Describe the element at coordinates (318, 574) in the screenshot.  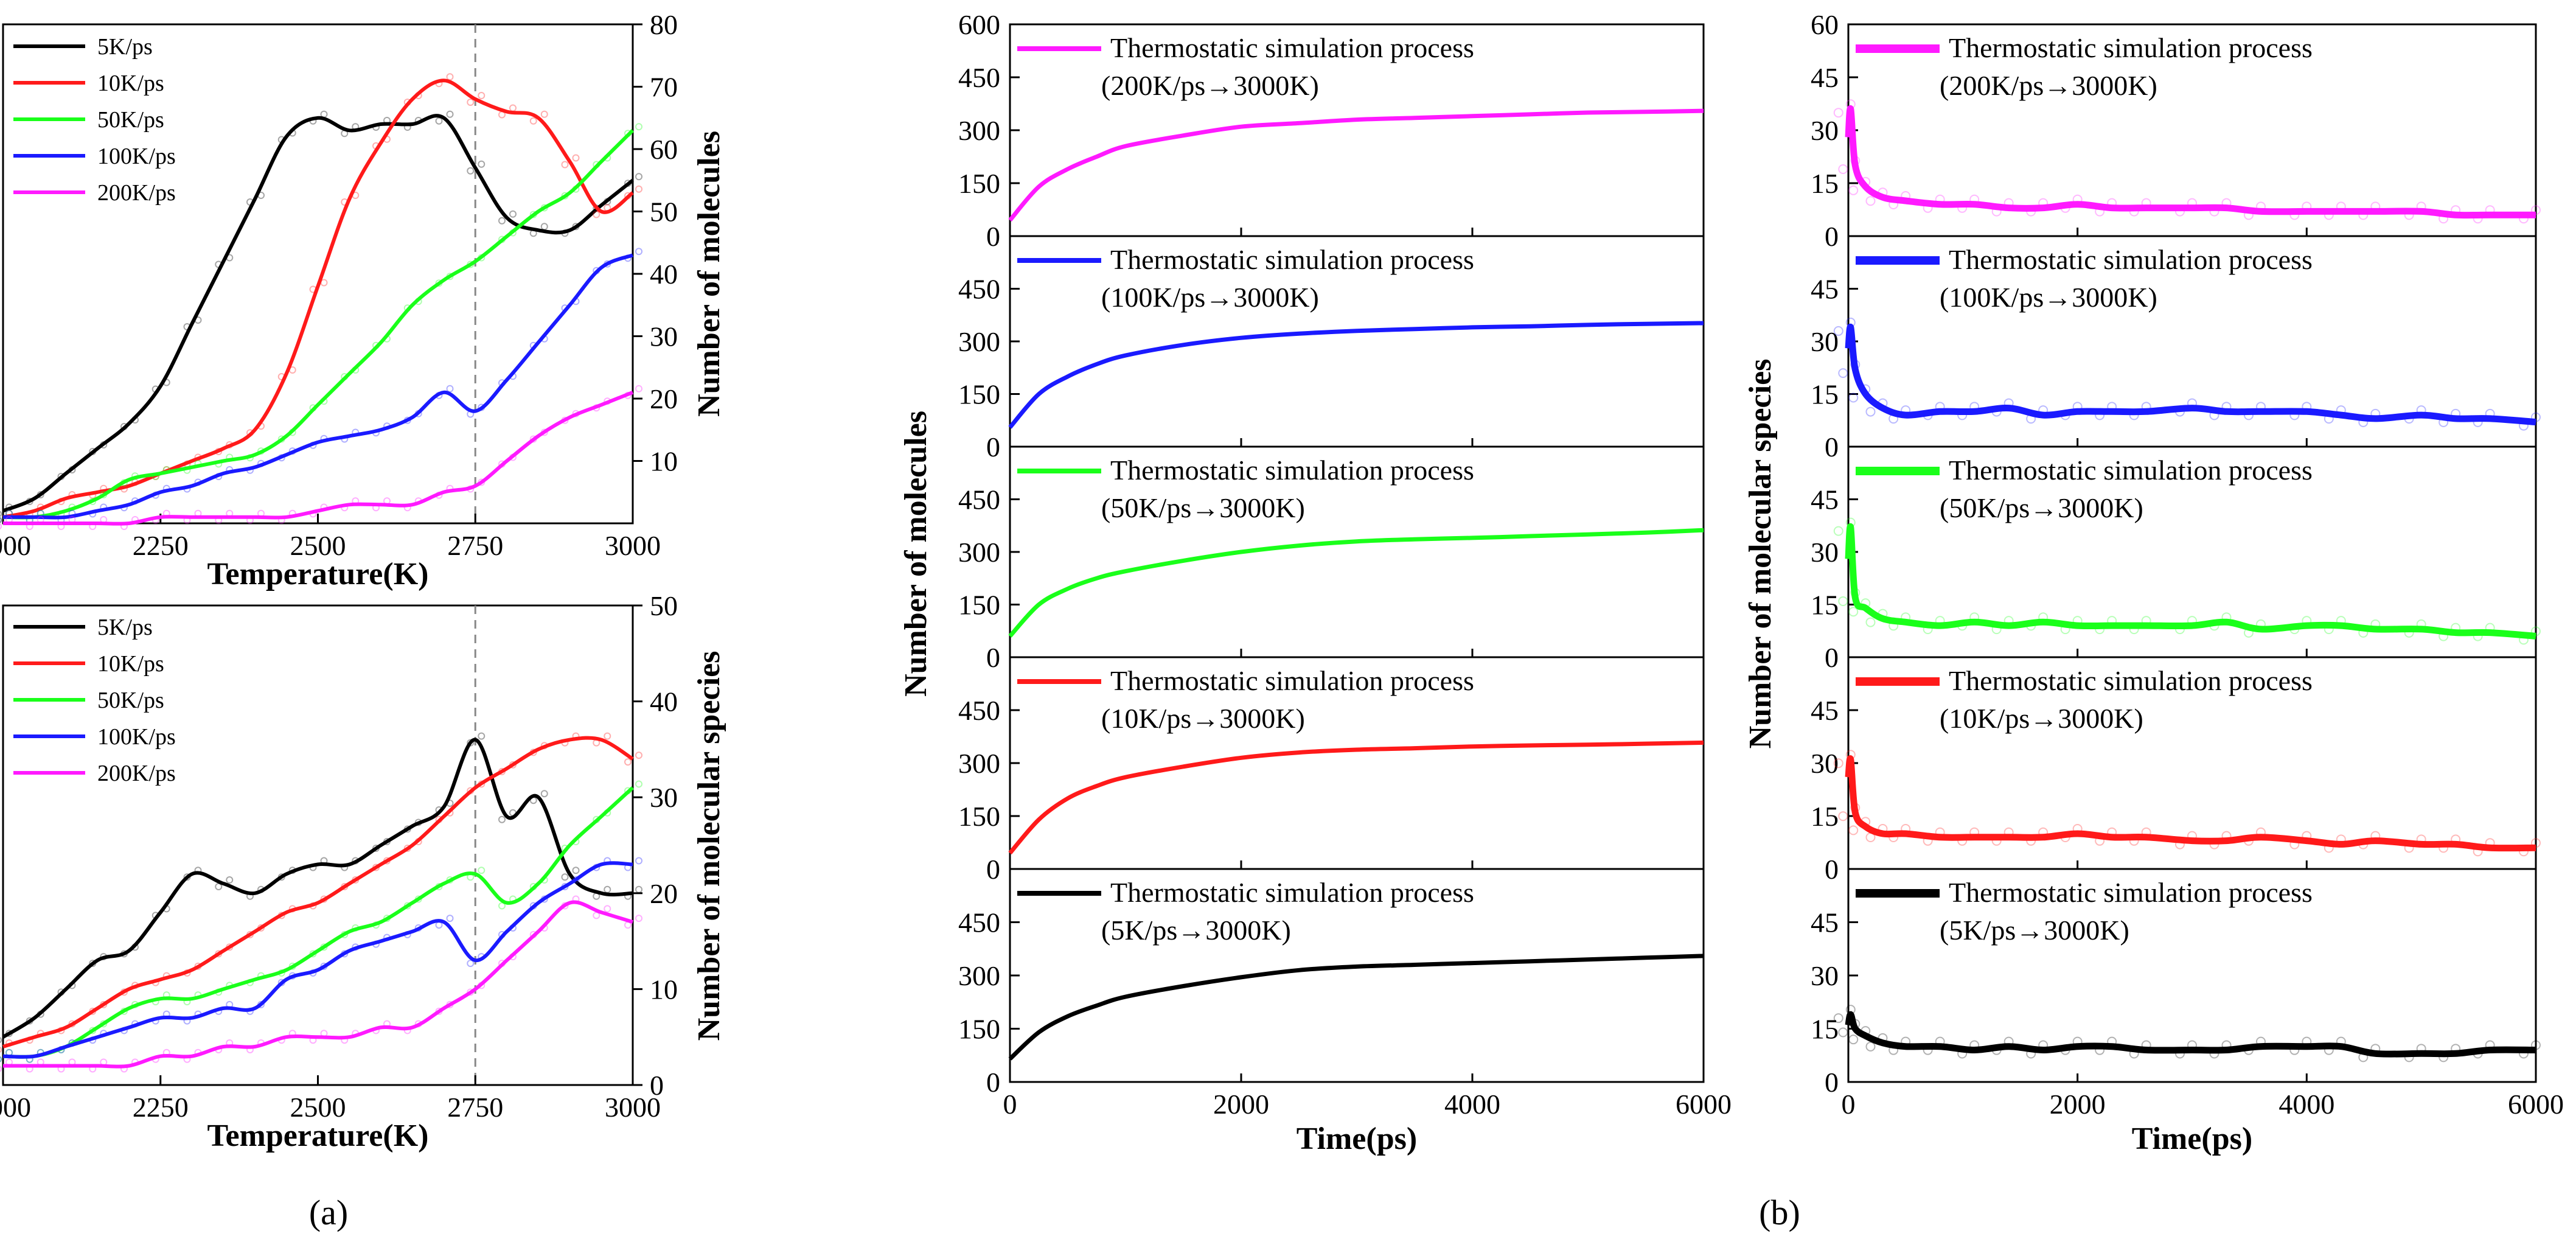
I see `x-axis-title: Temperature(K)` at that location.